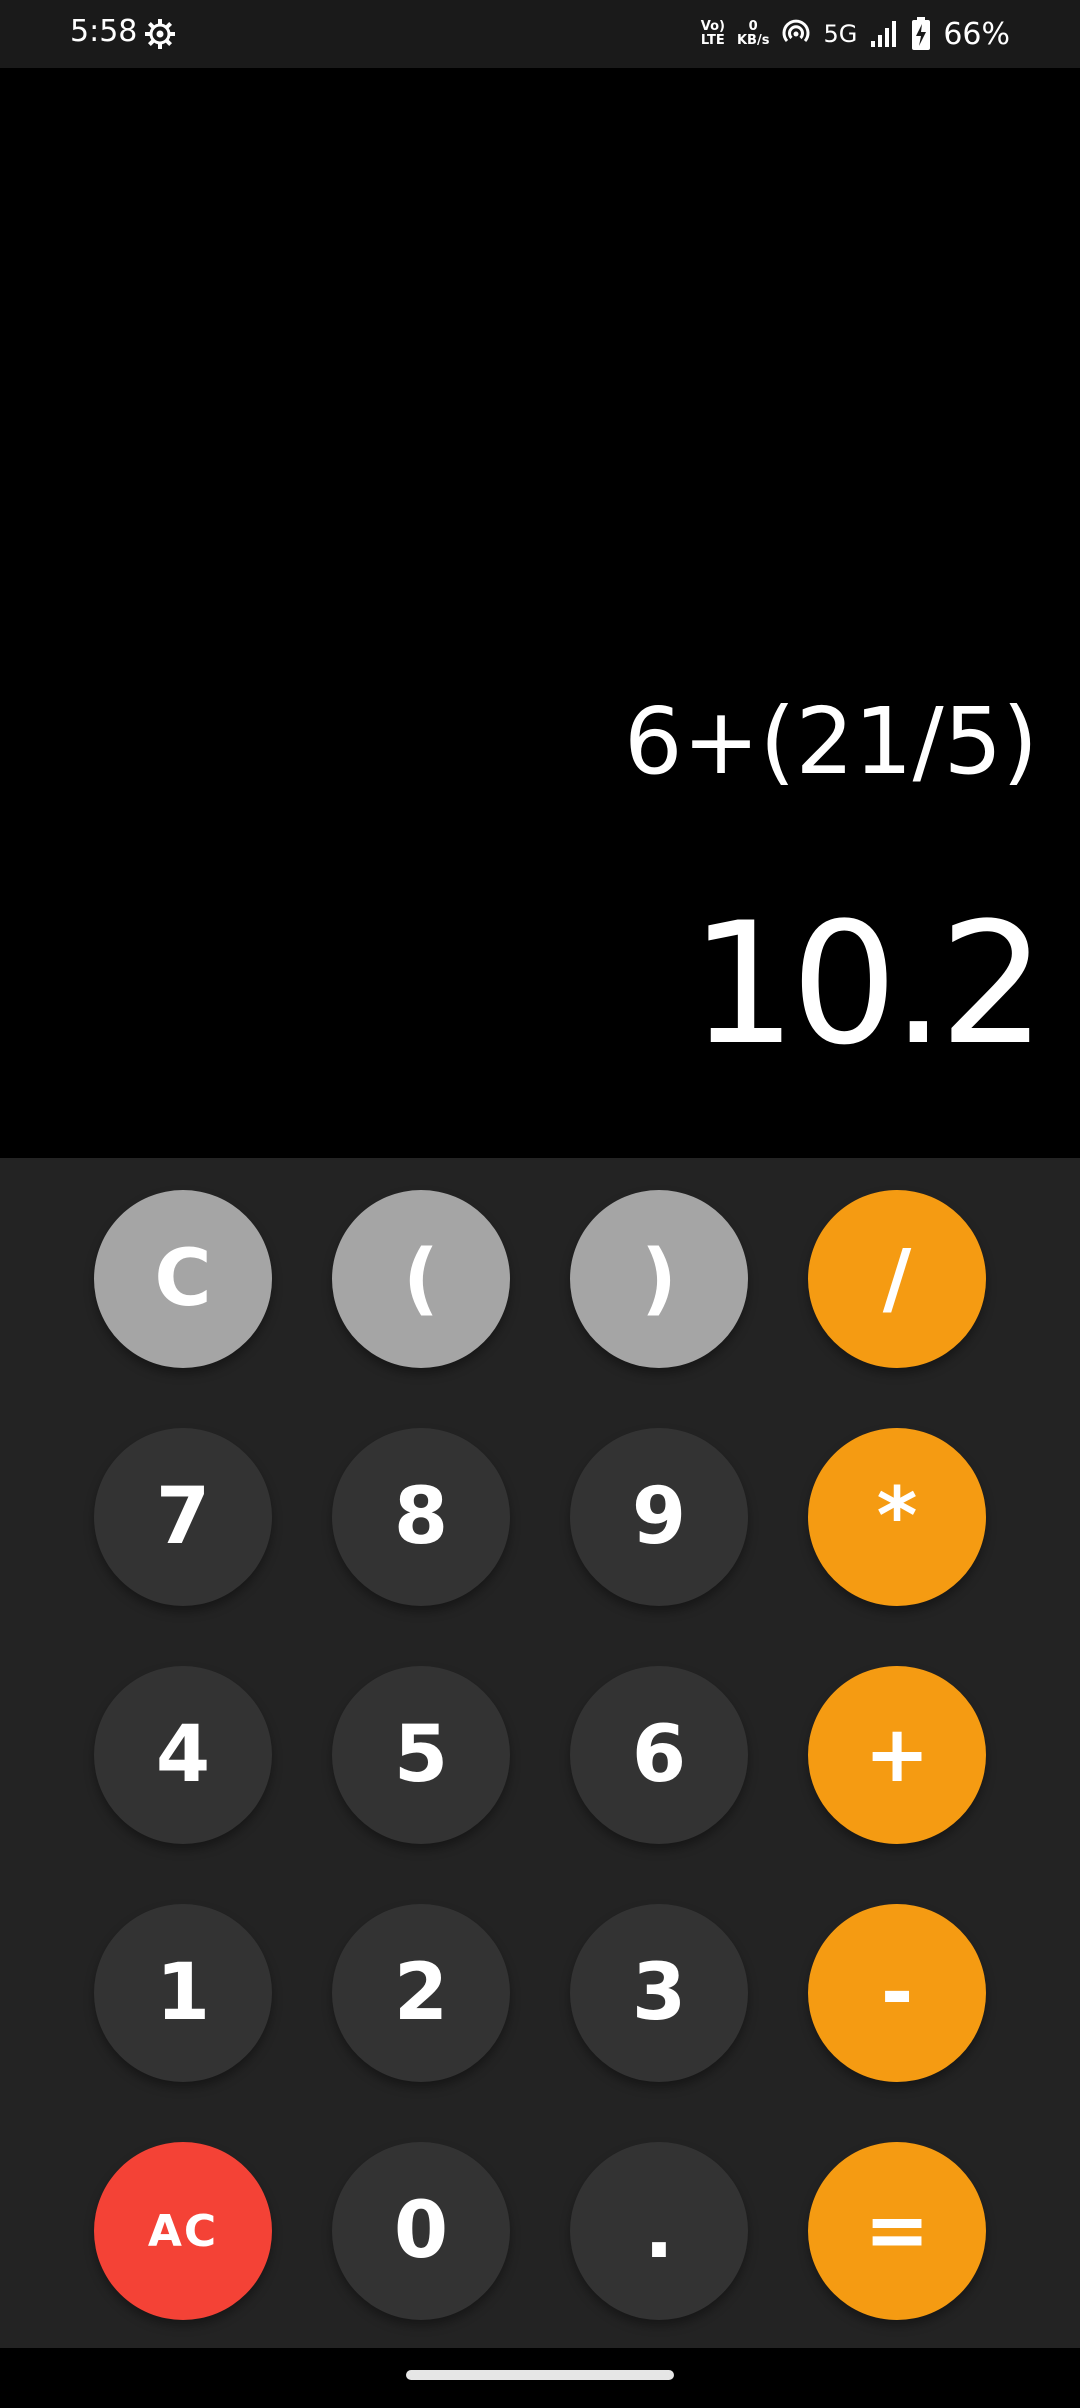 The width and height of the screenshot is (1080, 2408). Describe the element at coordinates (540, 2375) in the screenshot. I see `home-indicator` at that location.